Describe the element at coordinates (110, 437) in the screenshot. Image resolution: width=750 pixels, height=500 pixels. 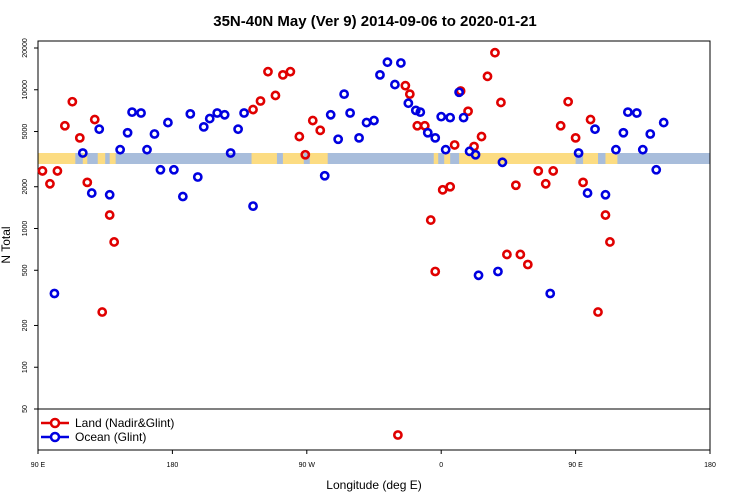
I see `legend-ocean-label: Ocean (Glint)` at that location.